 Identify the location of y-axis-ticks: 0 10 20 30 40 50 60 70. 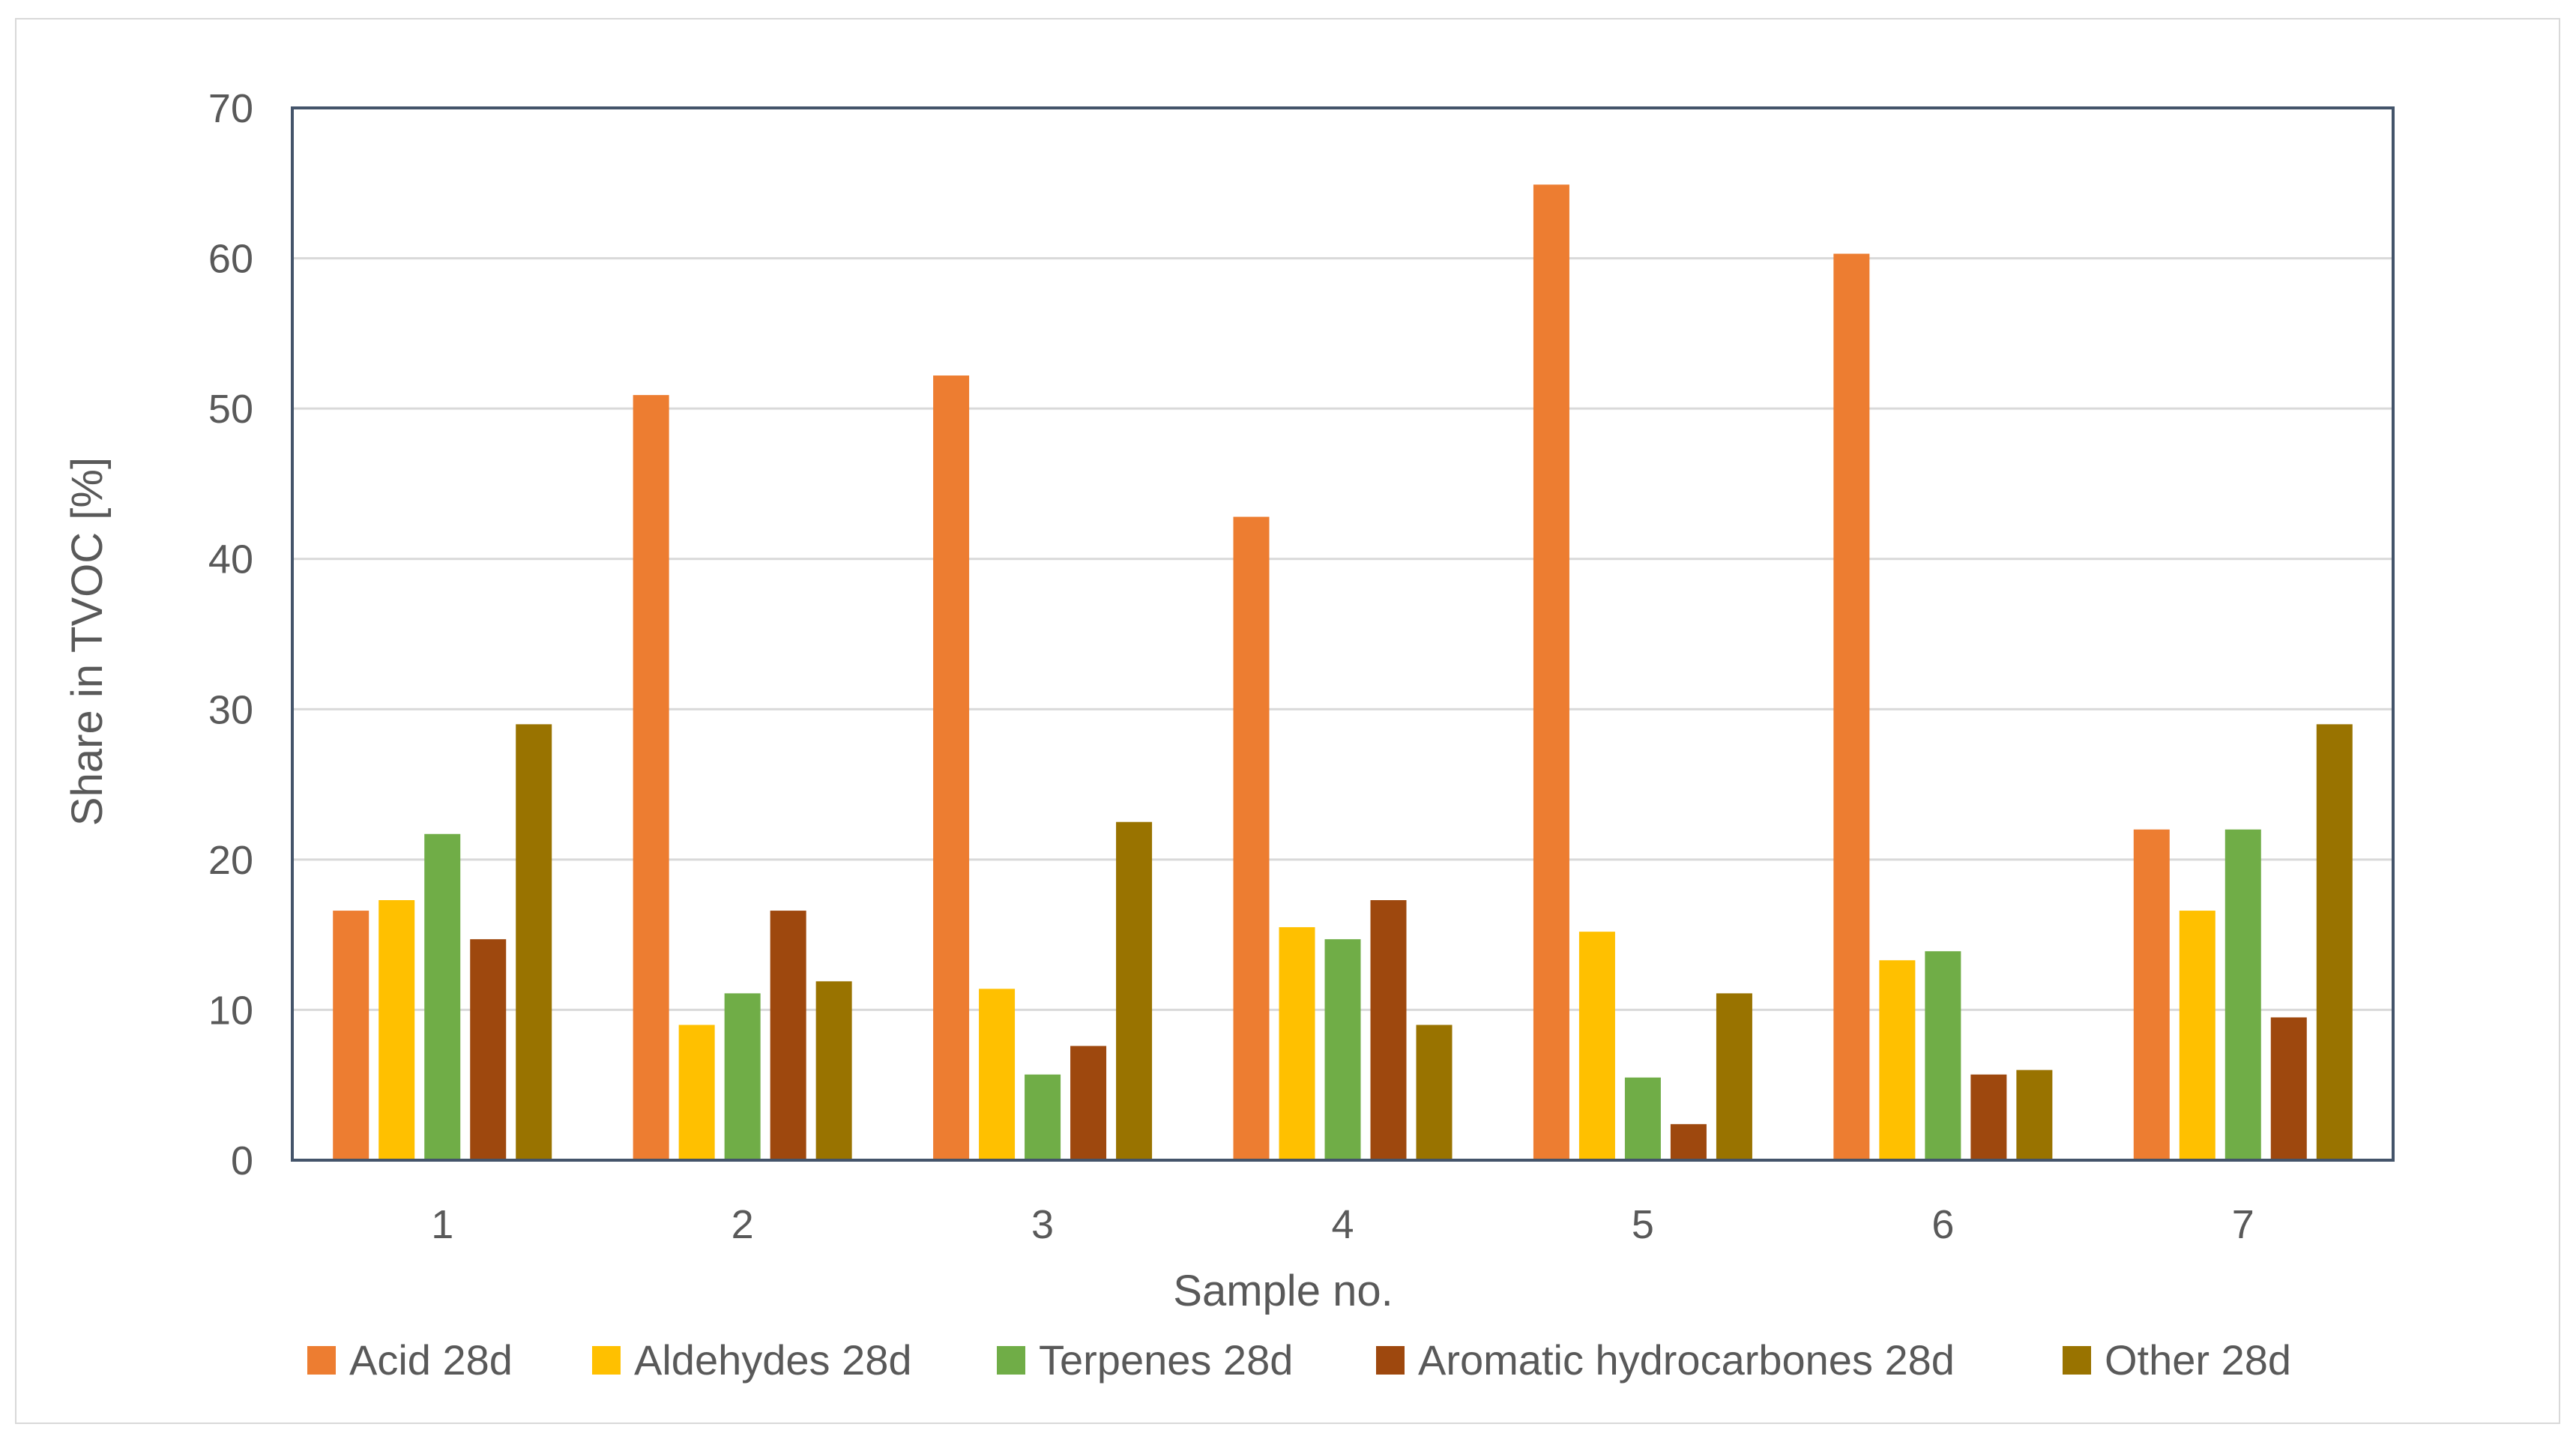
(231, 634).